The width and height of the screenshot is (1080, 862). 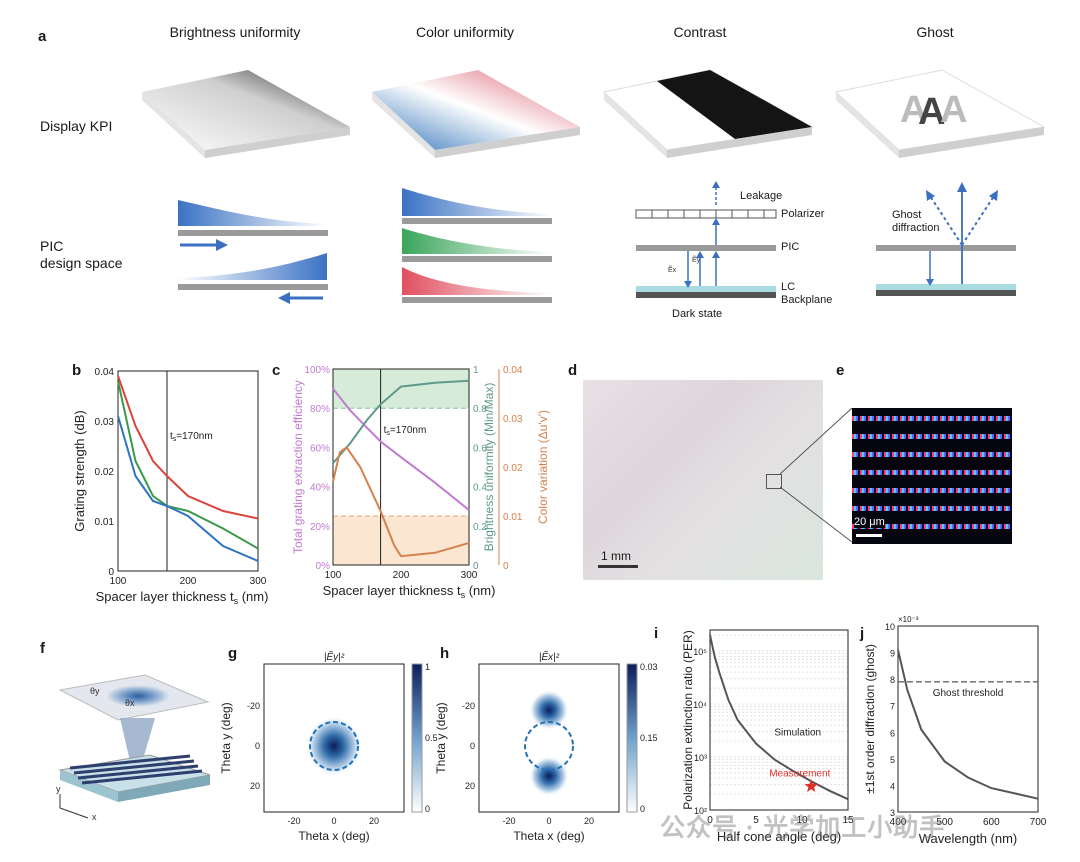 I want to click on x-tick-label: -20, so click(x=293, y=821).